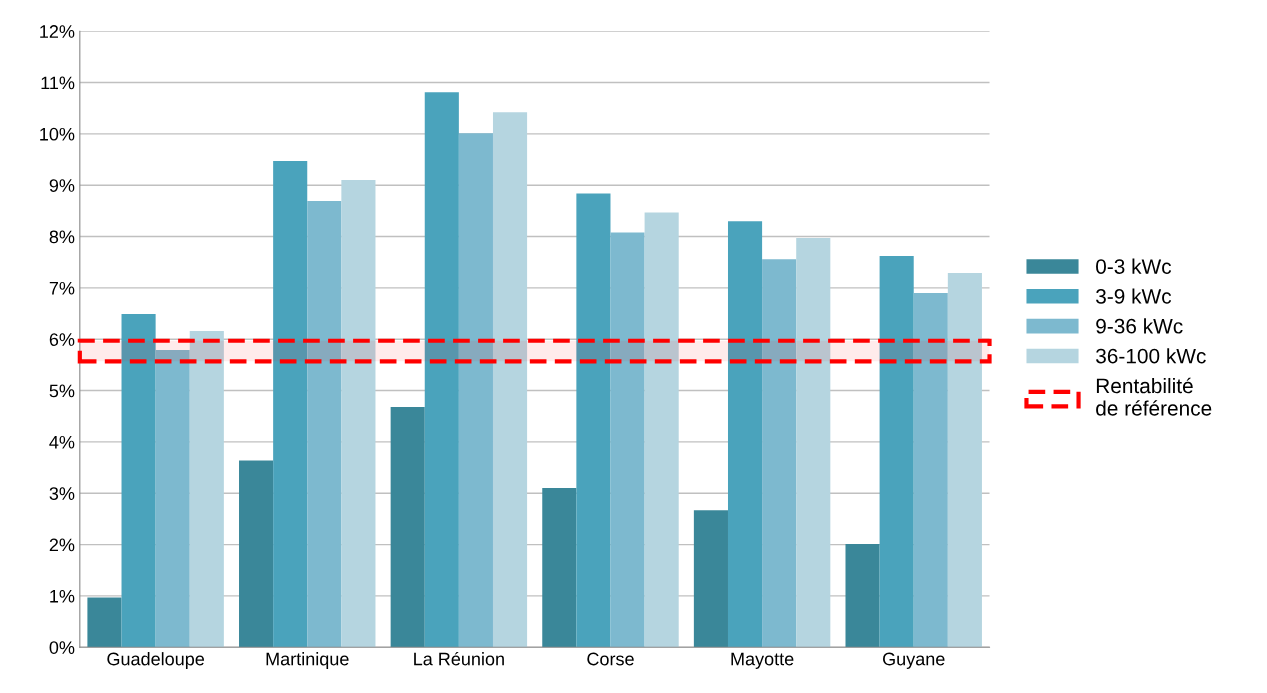  I want to click on legend-label: 0-3 kWc, so click(1134, 266).